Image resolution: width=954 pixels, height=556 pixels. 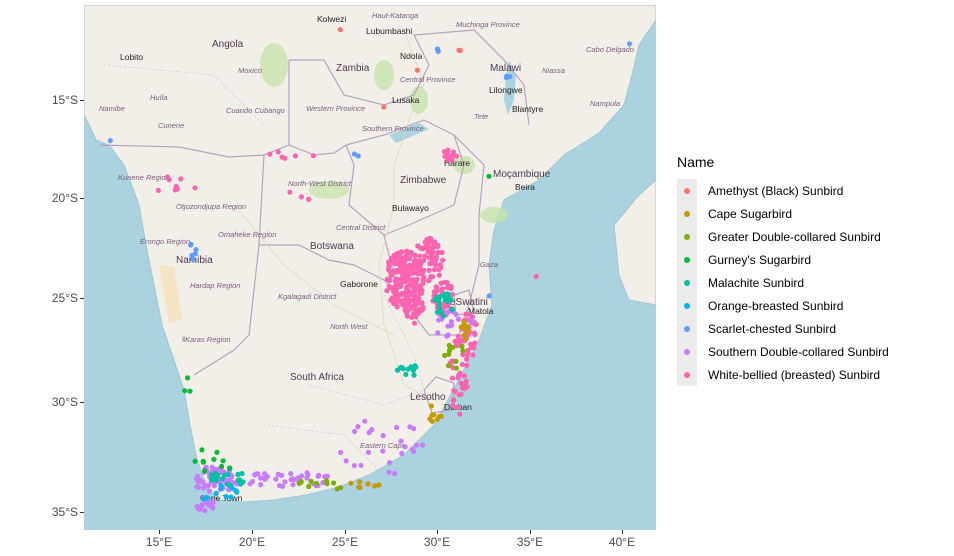 What do you see at coordinates (335, 108) in the screenshot?
I see `region-label: Western Province` at bounding box center [335, 108].